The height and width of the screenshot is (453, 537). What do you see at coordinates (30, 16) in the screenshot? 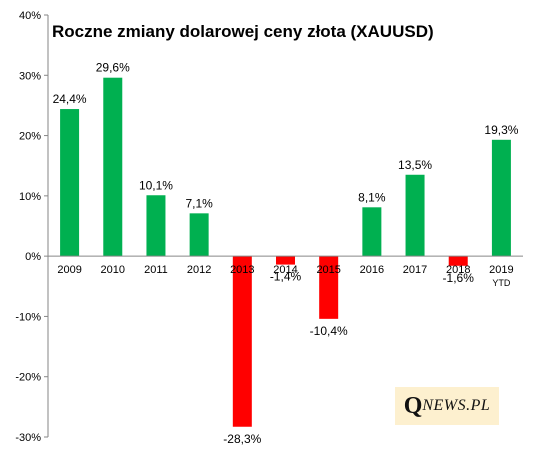
I see `y-tick-label: 40%` at bounding box center [30, 16].